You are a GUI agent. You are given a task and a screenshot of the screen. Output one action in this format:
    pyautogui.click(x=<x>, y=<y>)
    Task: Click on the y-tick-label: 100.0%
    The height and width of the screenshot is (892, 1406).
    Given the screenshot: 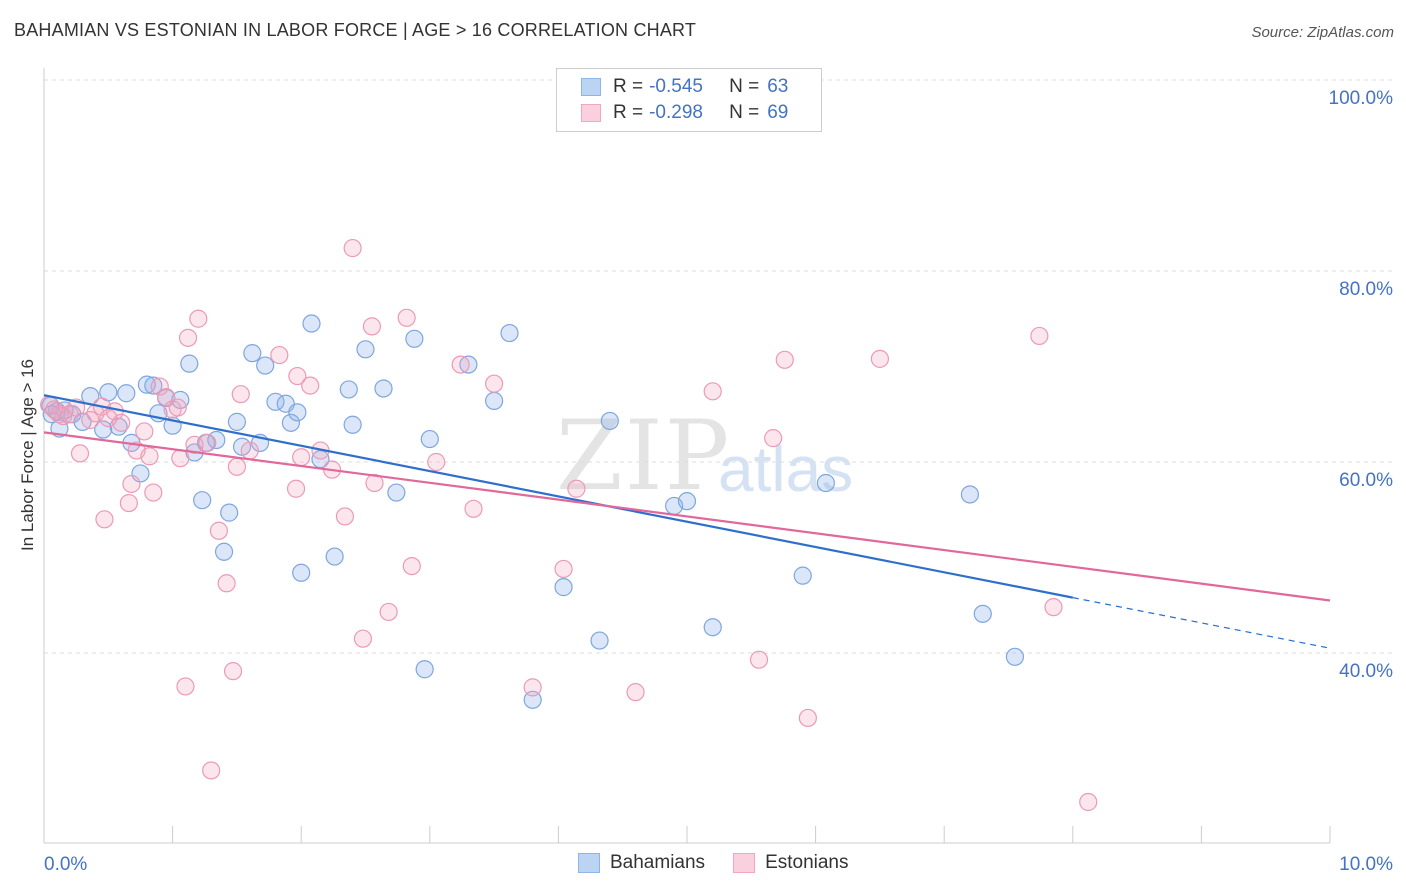 What is the action you would take?
    pyautogui.click(x=1361, y=98)
    